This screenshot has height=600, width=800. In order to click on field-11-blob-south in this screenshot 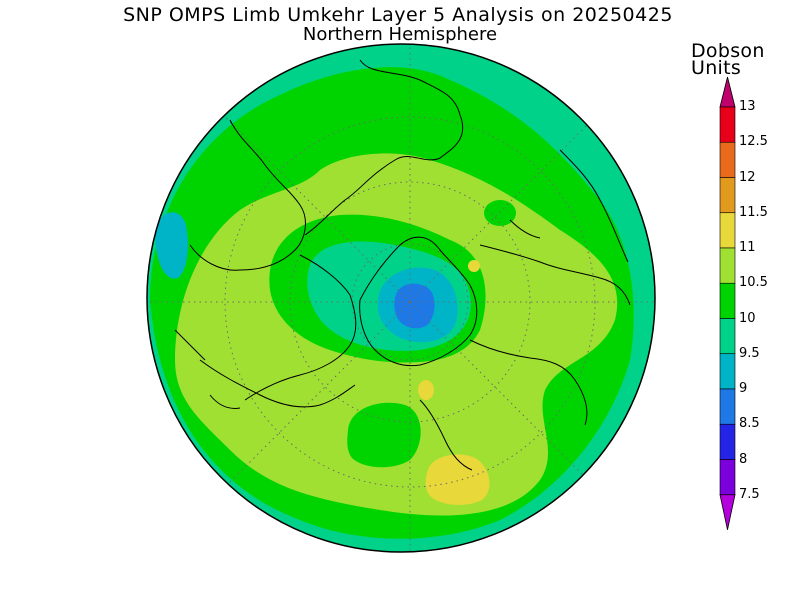, I will do `click(457, 479)`.